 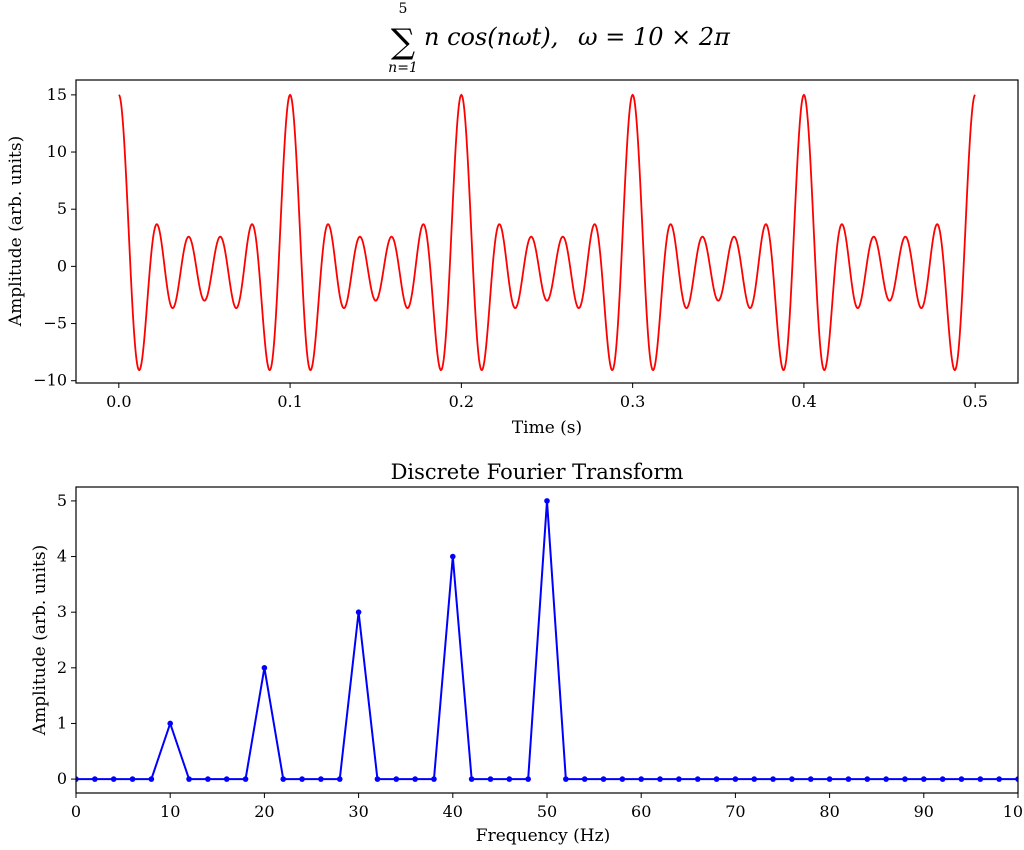 What do you see at coordinates (289, 401) in the screenshot?
I see `time-signal-xtick-label: 0.1` at bounding box center [289, 401].